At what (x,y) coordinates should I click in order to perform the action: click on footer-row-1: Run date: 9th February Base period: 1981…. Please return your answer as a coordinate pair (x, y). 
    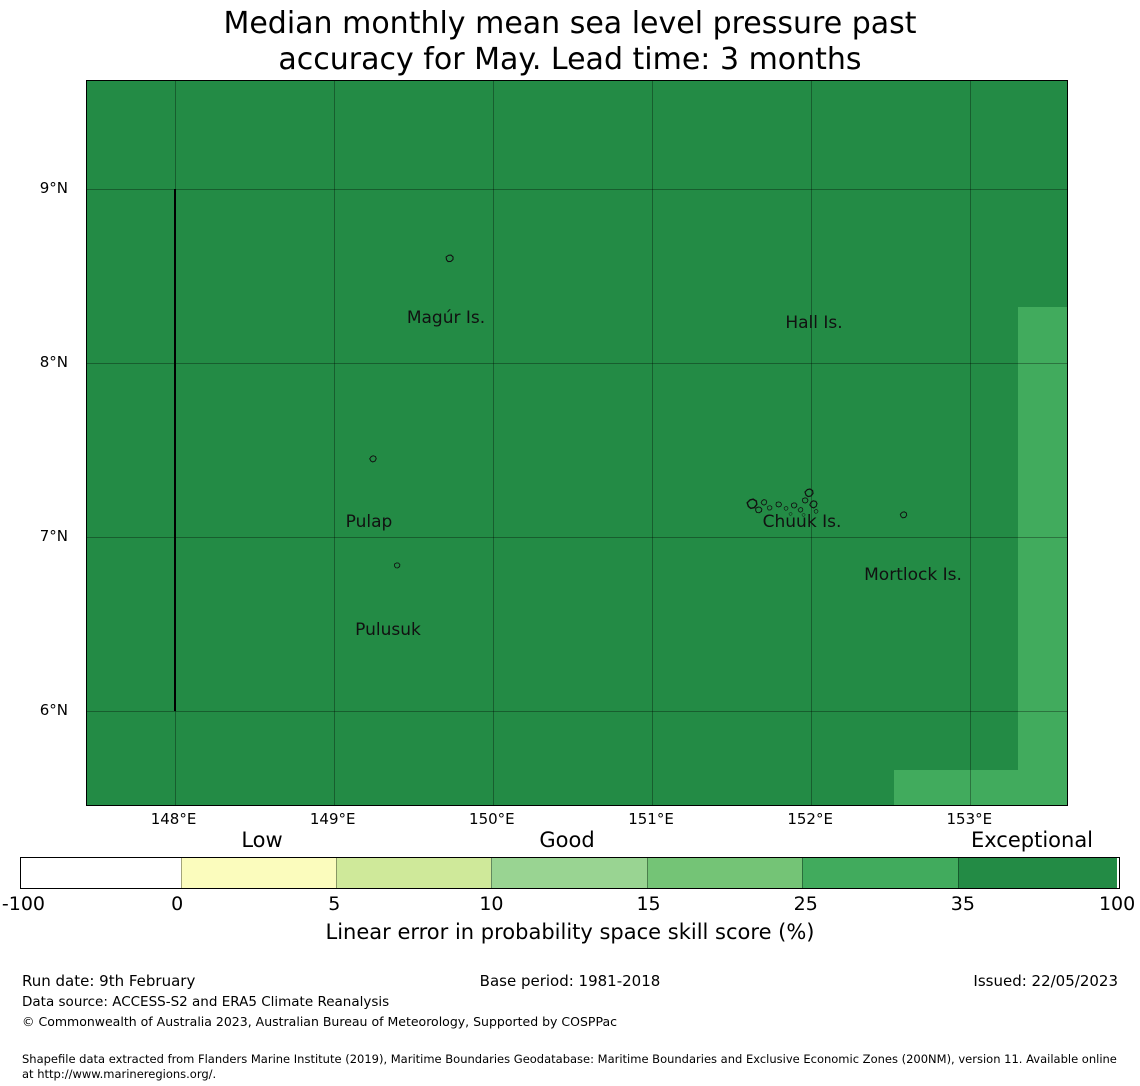
    Looking at the image, I should click on (570, 983).